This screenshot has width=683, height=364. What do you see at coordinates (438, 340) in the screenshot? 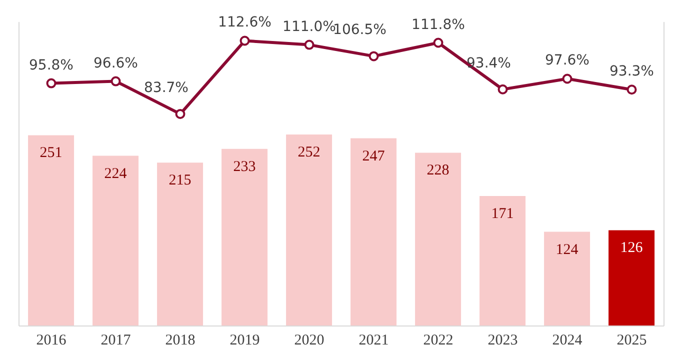
I see `x-tick-label: 2022` at bounding box center [438, 340].